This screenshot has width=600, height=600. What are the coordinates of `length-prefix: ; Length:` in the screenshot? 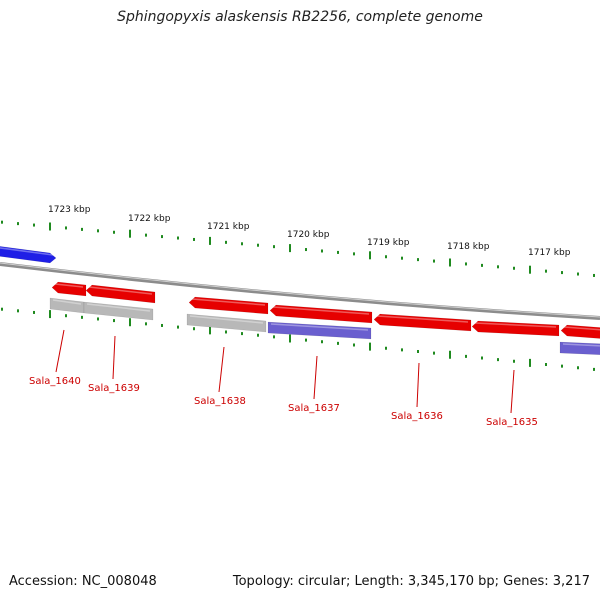 It's located at (376, 581).